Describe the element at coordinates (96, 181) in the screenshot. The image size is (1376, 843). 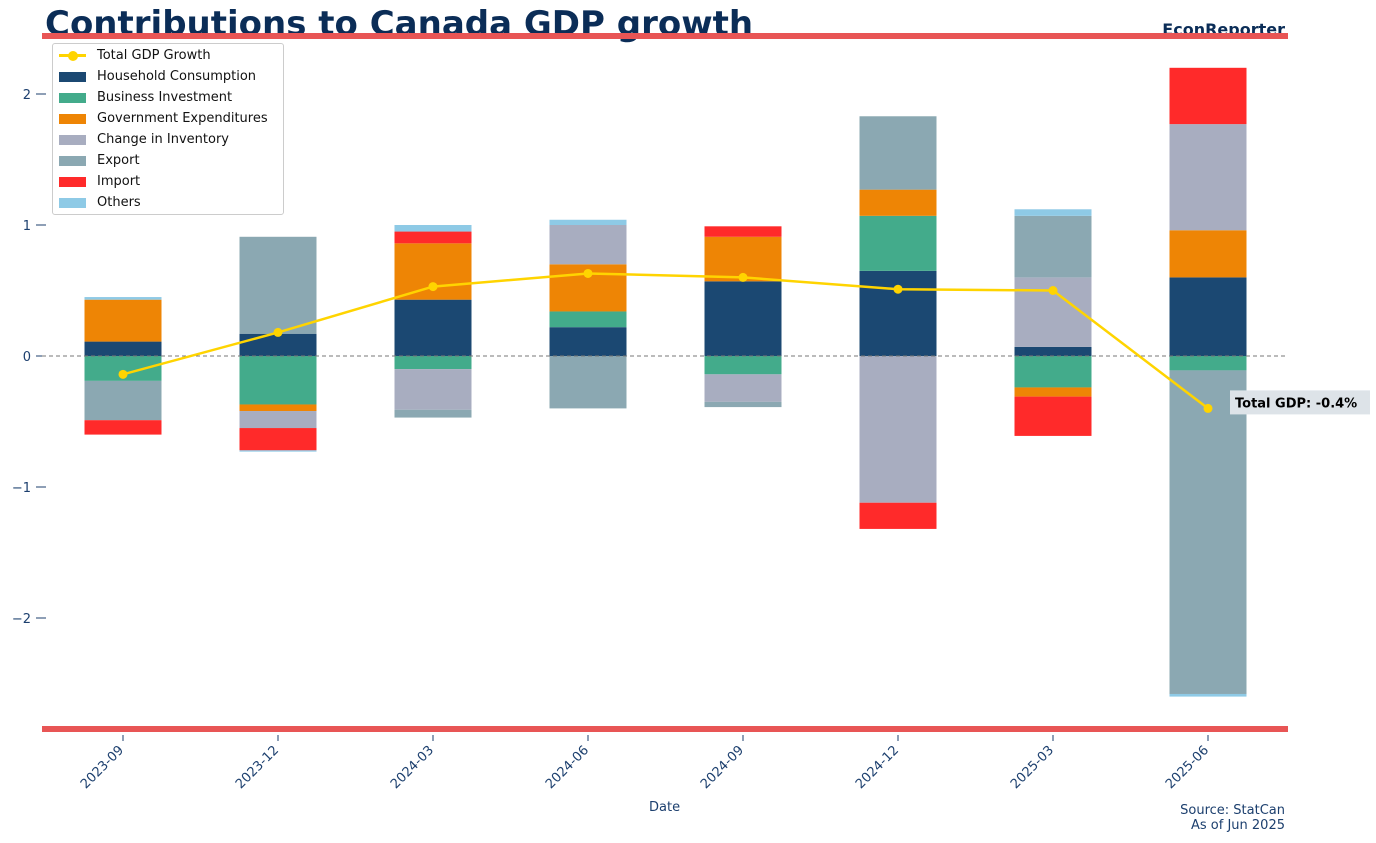
I see `legend-item: Import` at that location.